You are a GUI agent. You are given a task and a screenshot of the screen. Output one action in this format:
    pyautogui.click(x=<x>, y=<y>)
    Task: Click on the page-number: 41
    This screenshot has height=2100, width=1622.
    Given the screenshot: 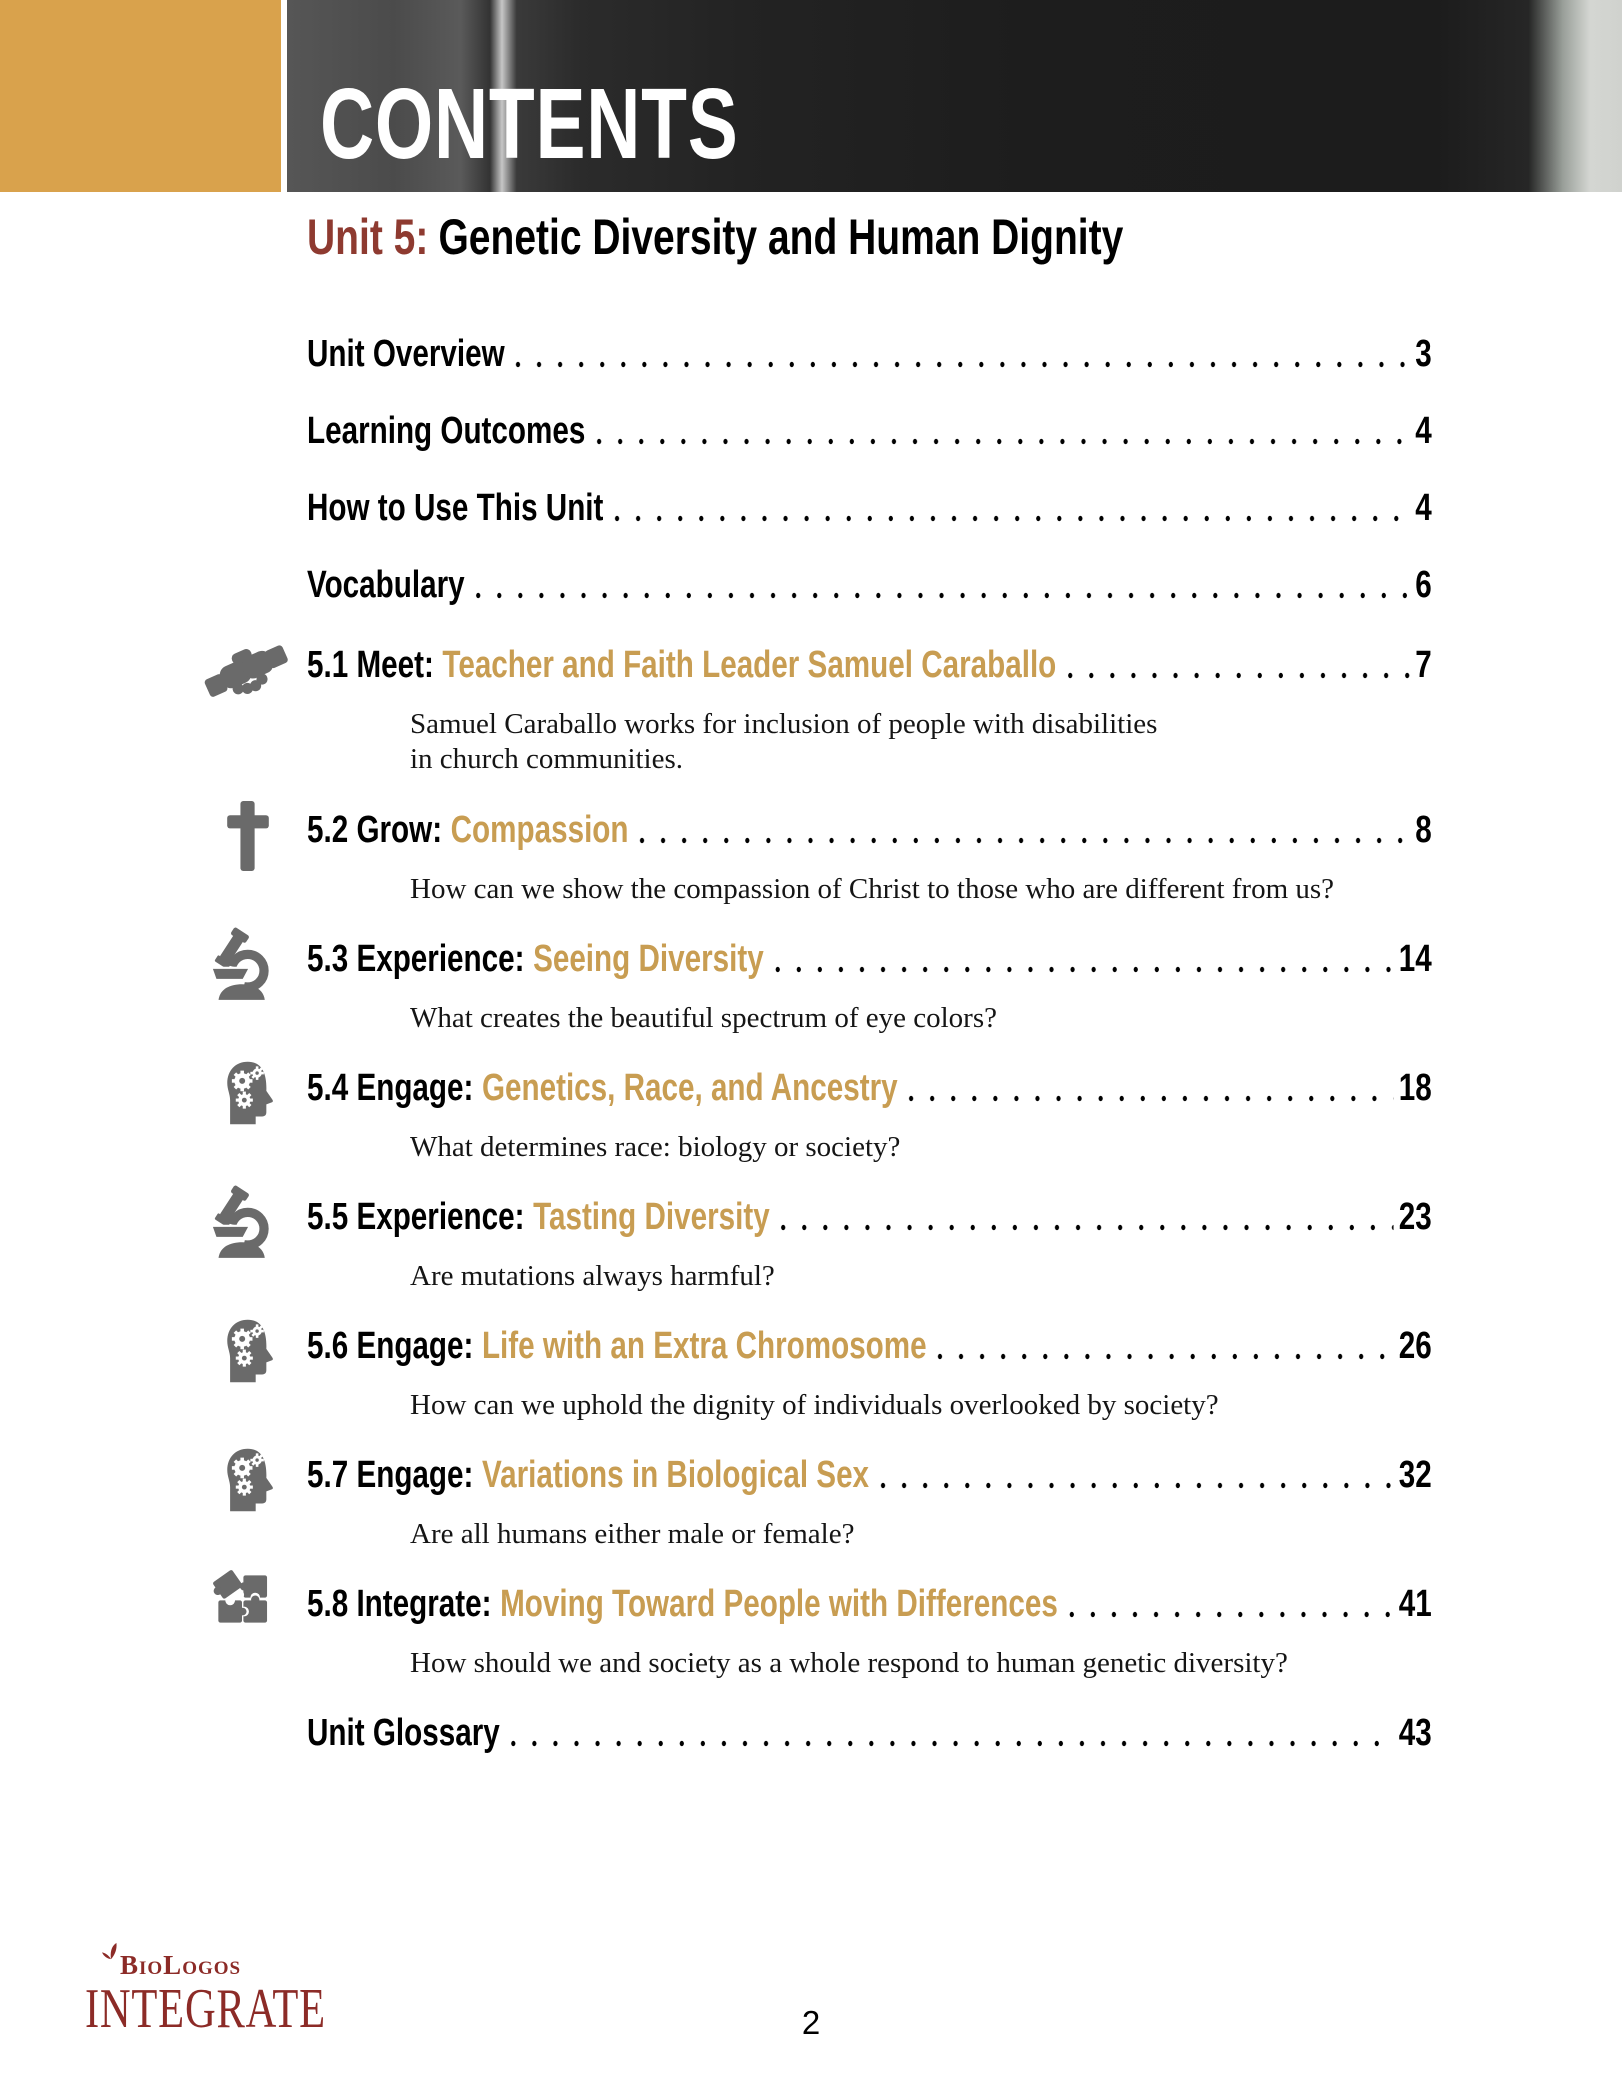 What is the action you would take?
    pyautogui.click(x=1415, y=1604)
    